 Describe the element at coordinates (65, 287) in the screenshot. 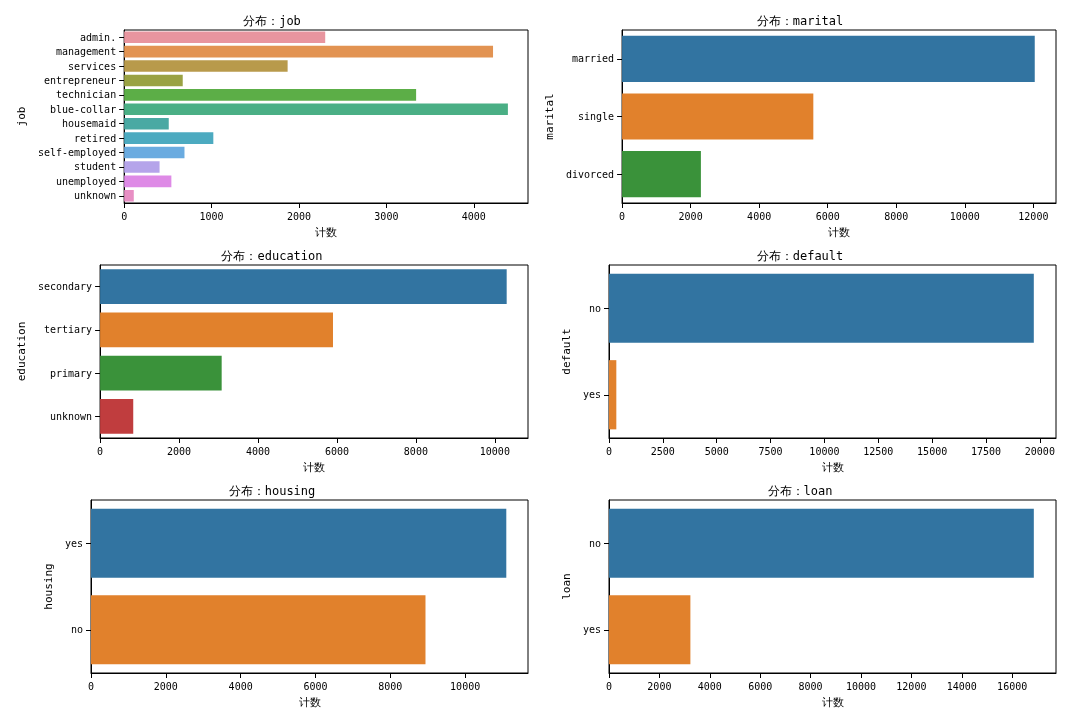

I see `y-tick-label: secondary` at that location.